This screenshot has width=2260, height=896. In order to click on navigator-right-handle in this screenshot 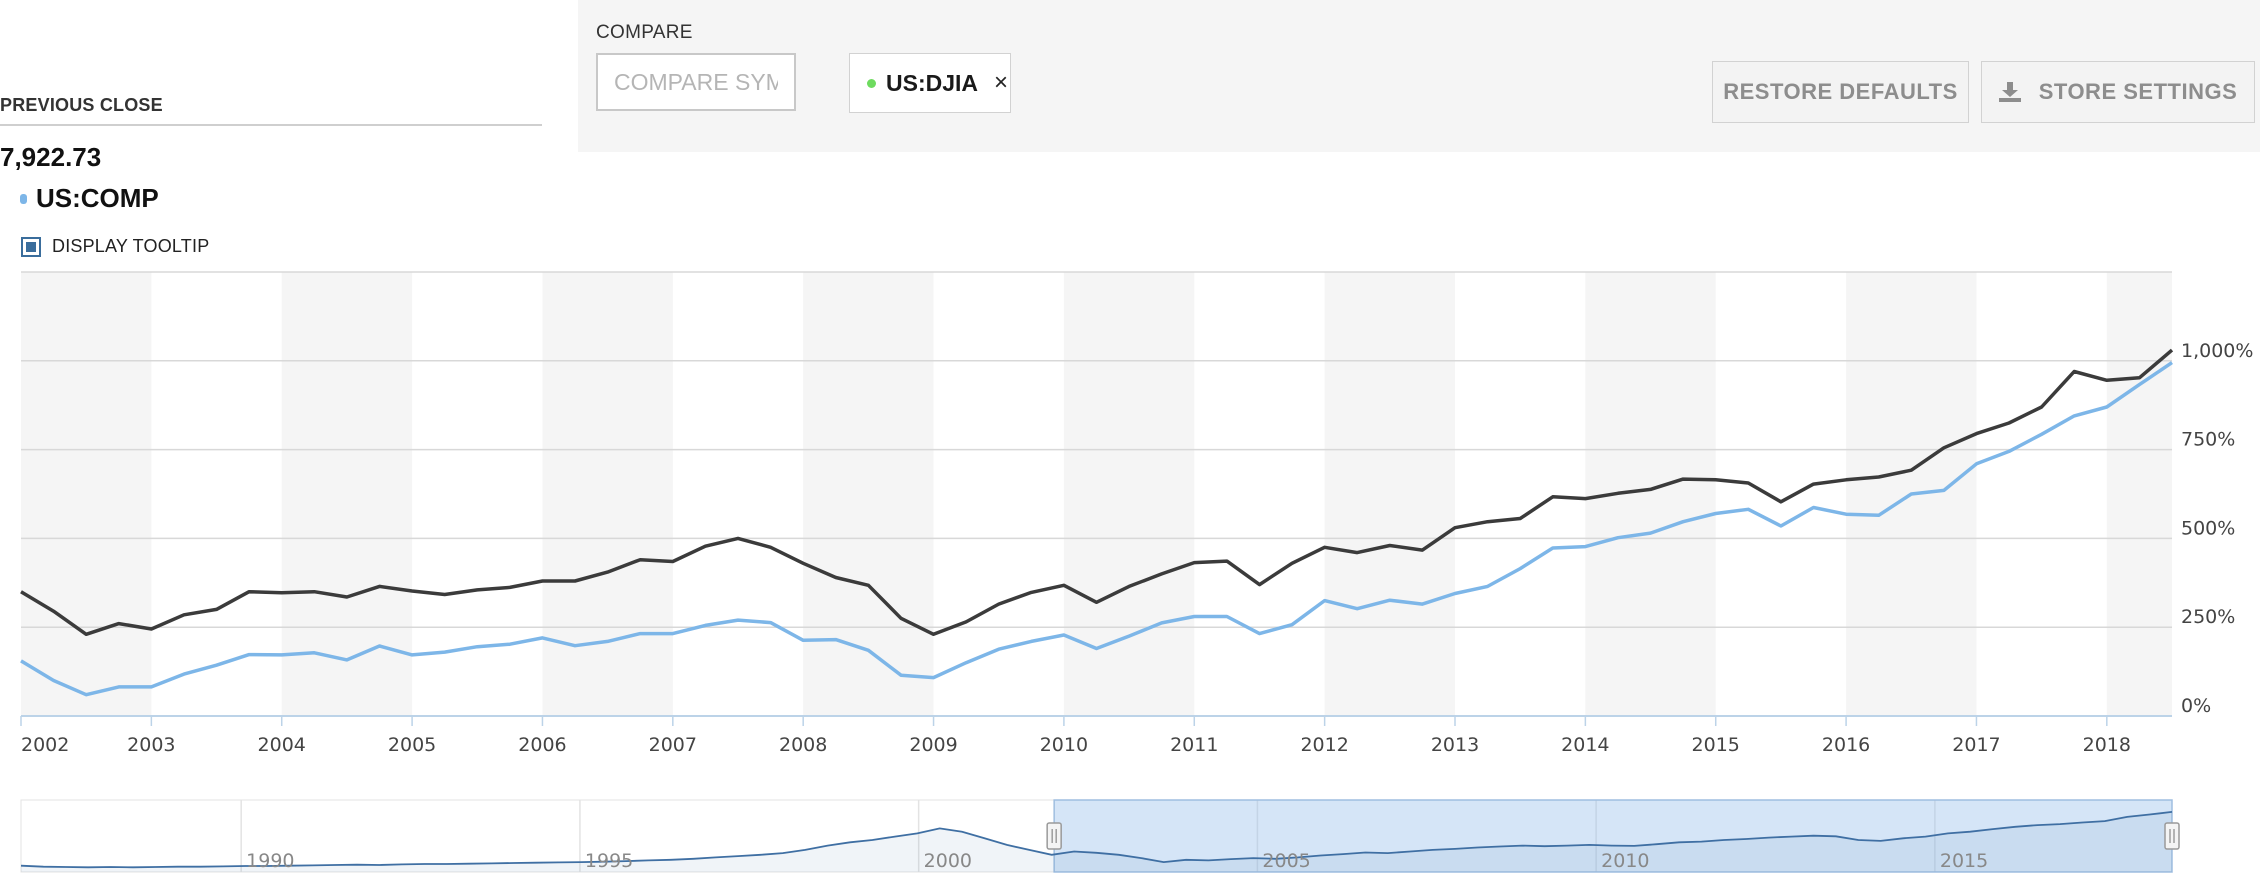, I will do `click(2172, 836)`.